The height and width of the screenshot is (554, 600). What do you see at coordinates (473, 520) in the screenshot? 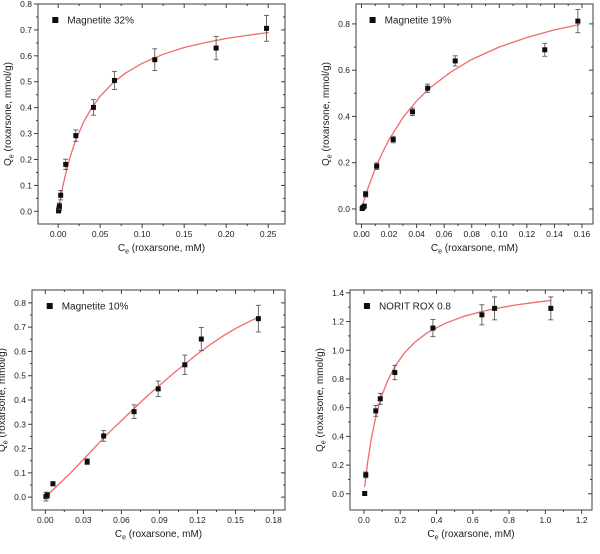
I see `x-tick-label: 0.6` at bounding box center [473, 520].